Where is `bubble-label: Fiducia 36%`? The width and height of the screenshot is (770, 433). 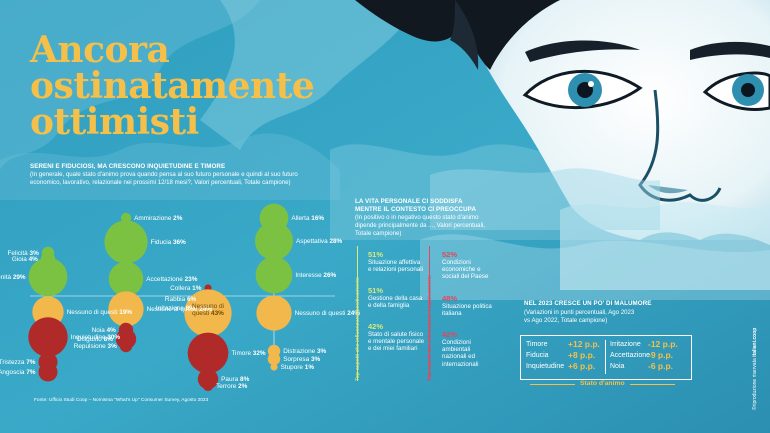
bubble-label: Fiducia 36% is located at coordinates (168, 242).